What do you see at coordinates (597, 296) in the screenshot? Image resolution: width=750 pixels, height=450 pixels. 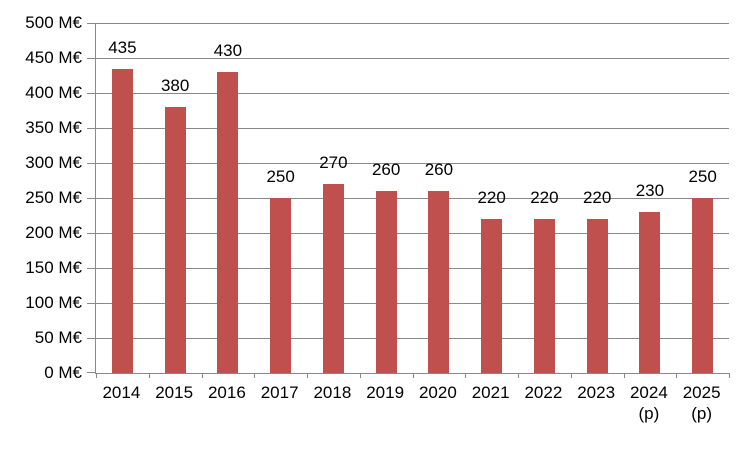 I see `bar-2023` at bounding box center [597, 296].